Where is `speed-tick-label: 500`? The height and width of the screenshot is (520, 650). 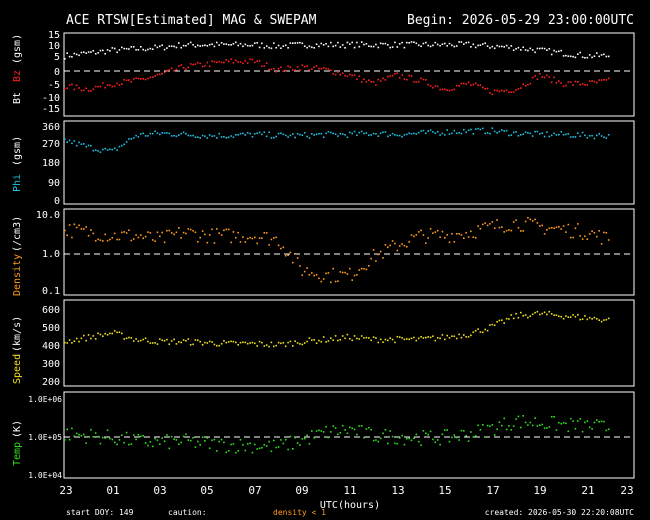
speed-tick-label: 500 is located at coordinates (51, 328).